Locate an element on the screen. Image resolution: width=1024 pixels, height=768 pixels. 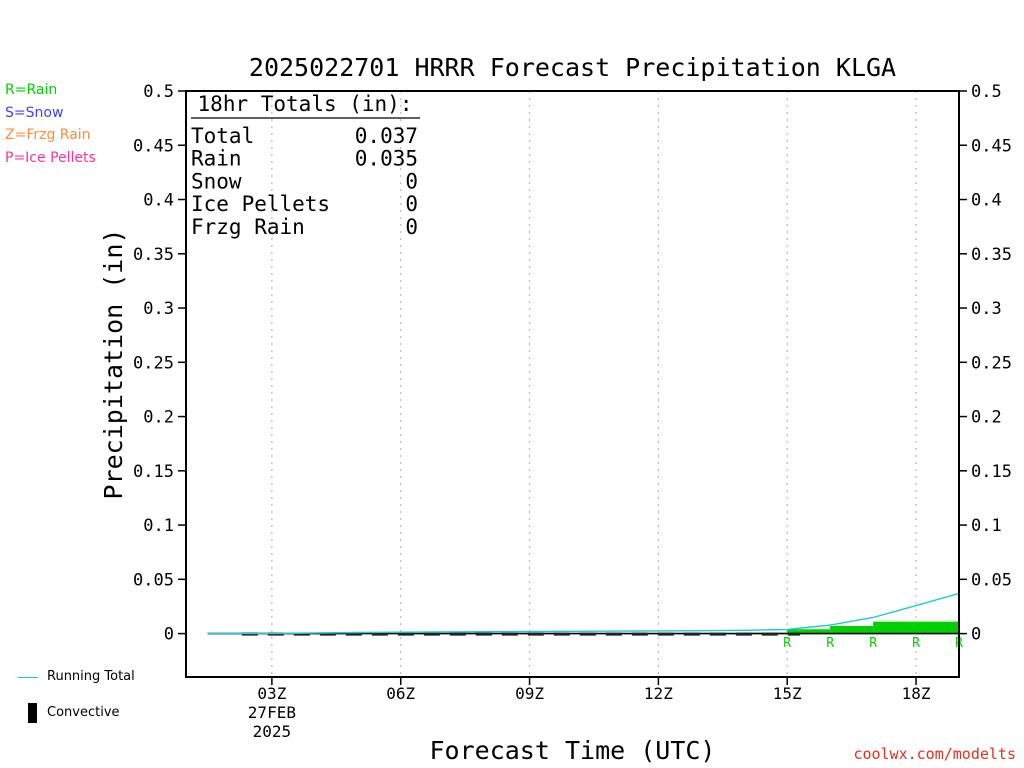
totals-label: Rain is located at coordinates (216, 159).